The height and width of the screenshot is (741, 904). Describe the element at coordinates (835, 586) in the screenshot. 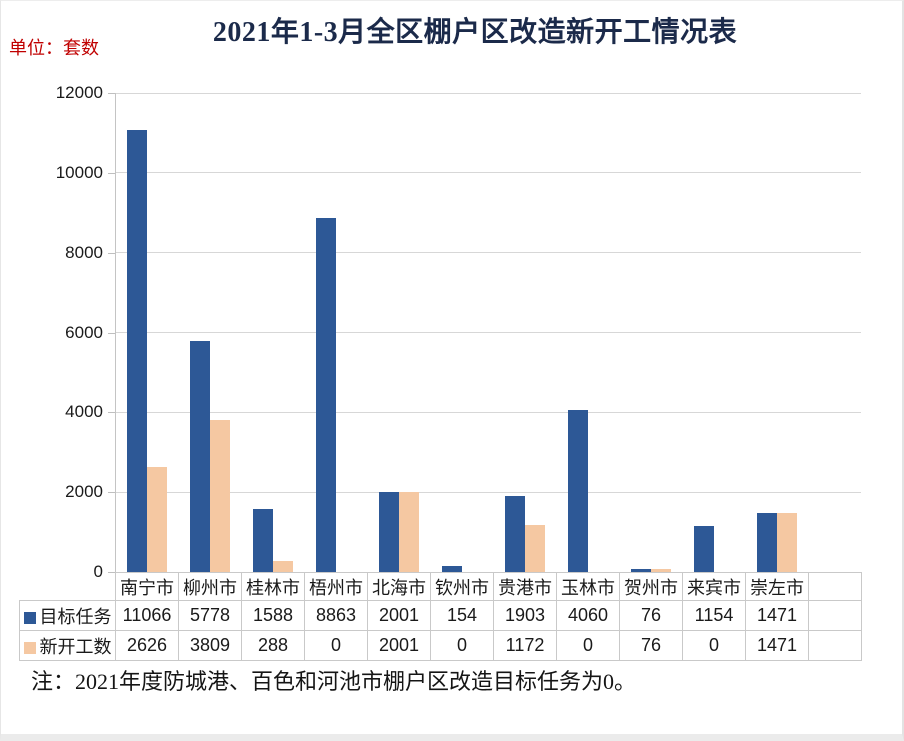

I see `empty-header-cell` at that location.